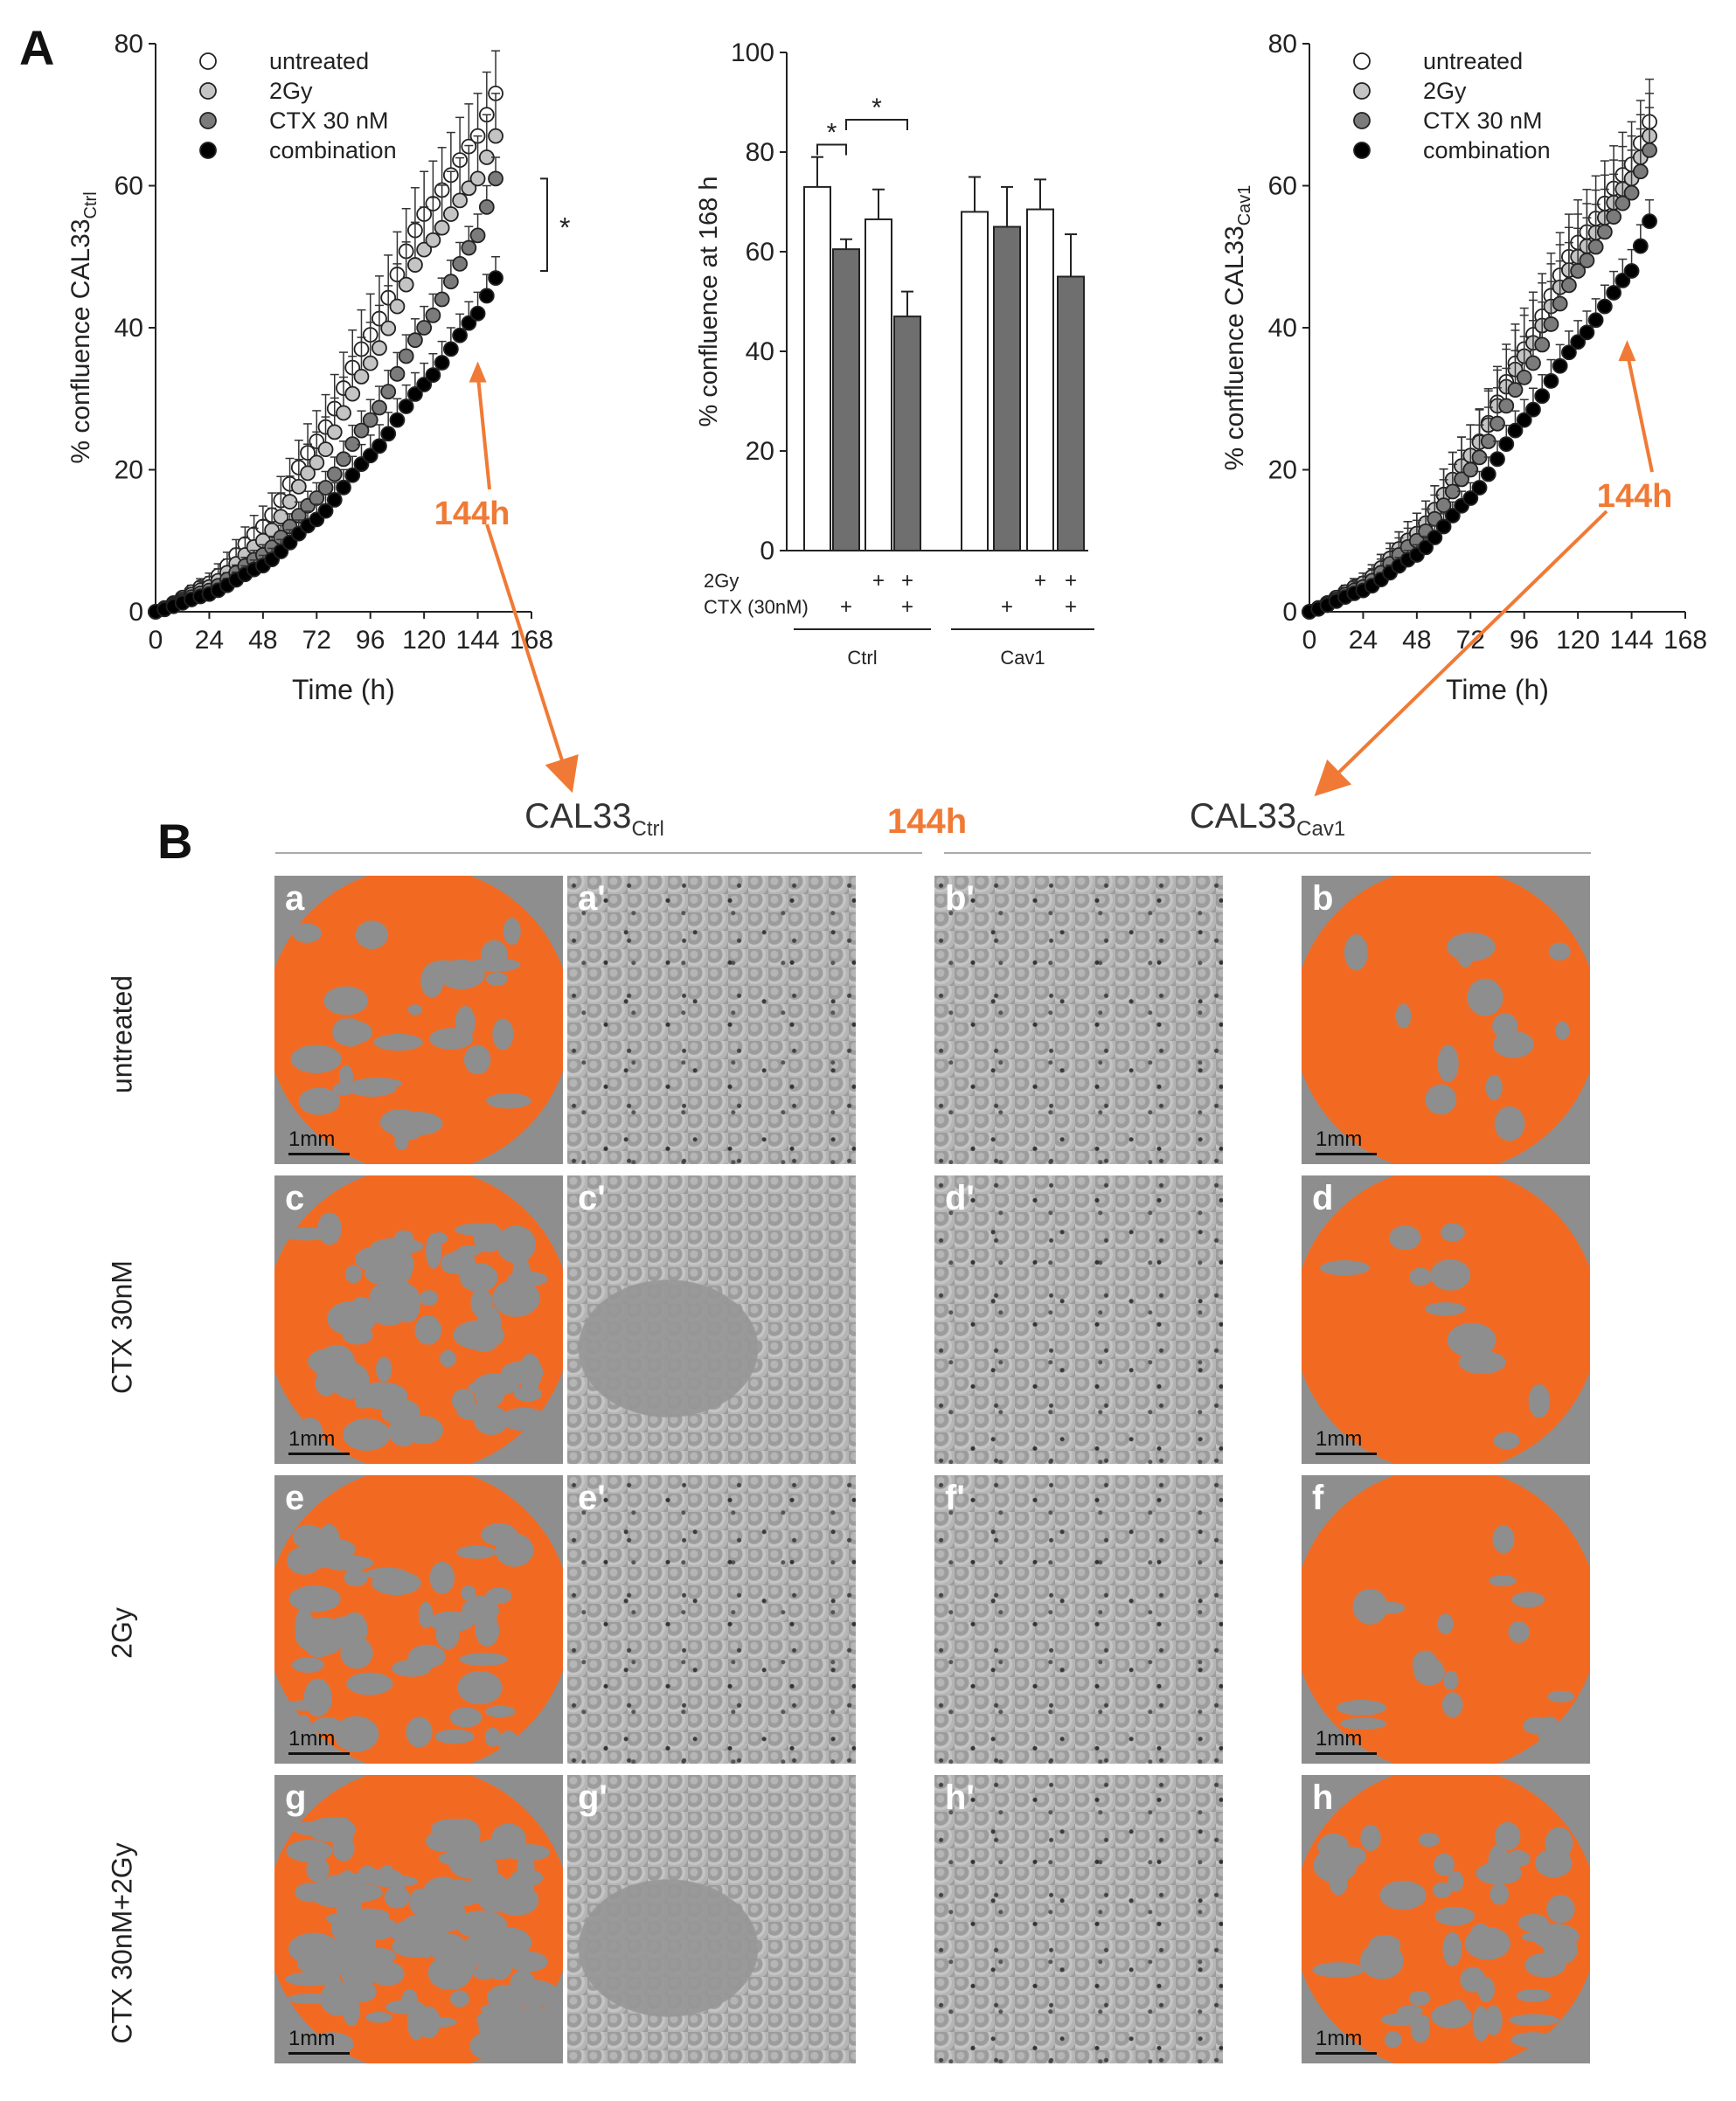  What do you see at coordinates (721, 581) in the screenshot?
I see `treatment-row-label: 2Gy` at bounding box center [721, 581].